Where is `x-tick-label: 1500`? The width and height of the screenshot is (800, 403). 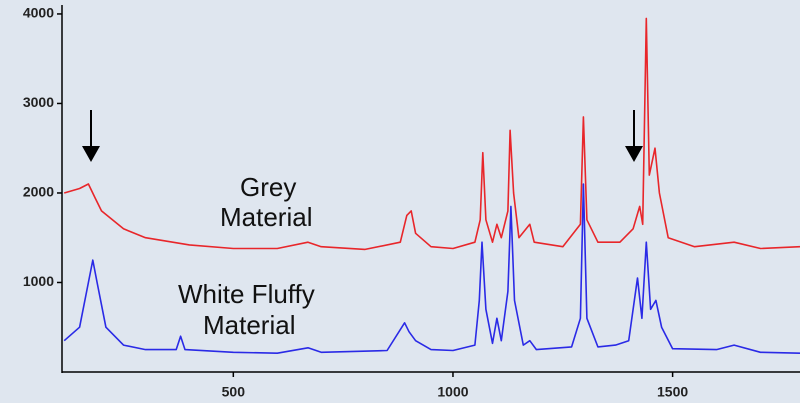 x-tick-label: 1500 is located at coordinates (672, 392).